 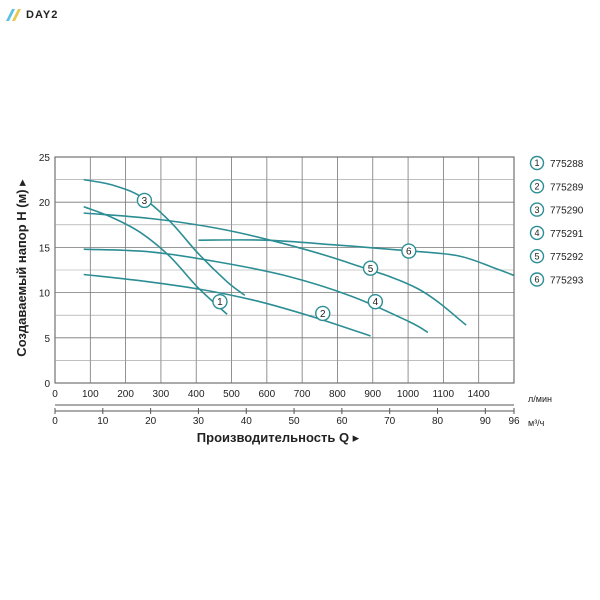 What do you see at coordinates (478, 394) in the screenshot?
I see `x-tick-label-lpm: 1400` at bounding box center [478, 394].